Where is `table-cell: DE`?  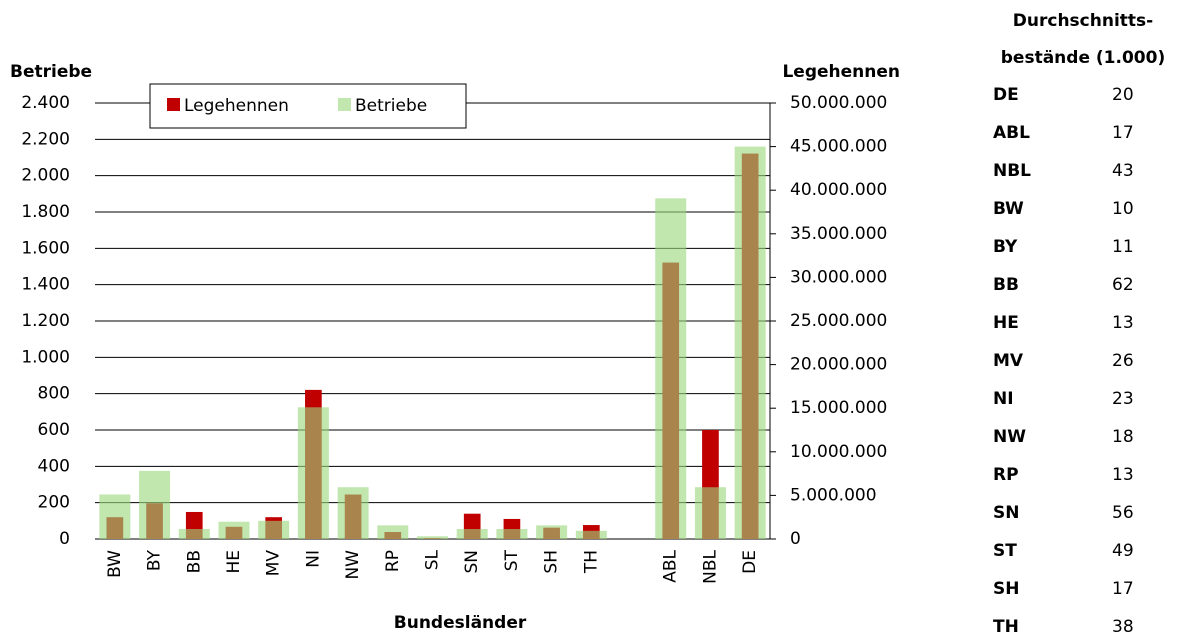
table-cell: DE is located at coordinates (1006, 95).